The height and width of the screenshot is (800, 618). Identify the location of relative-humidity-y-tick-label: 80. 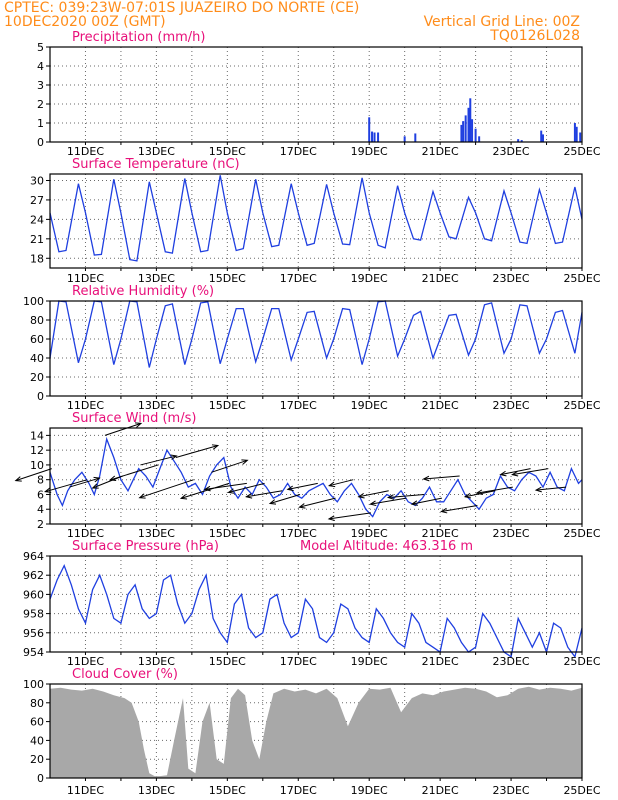
(37, 320).